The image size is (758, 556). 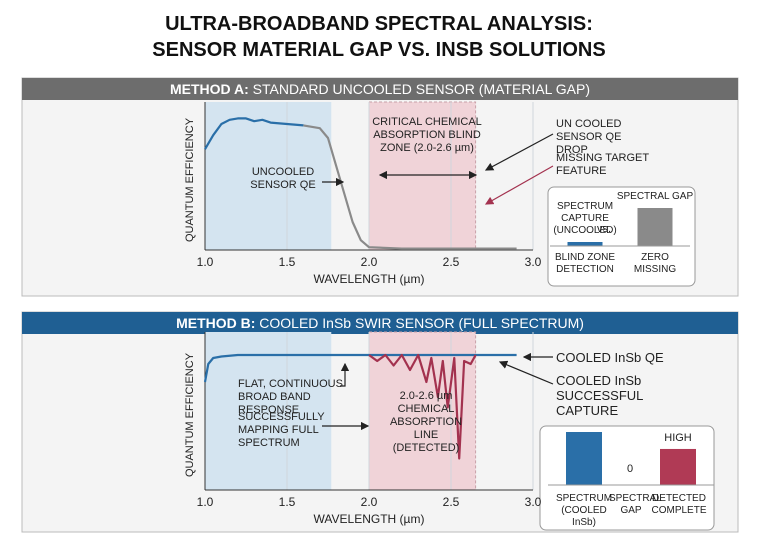 I want to click on panel-label: METHOD A:, so click(x=209, y=89).